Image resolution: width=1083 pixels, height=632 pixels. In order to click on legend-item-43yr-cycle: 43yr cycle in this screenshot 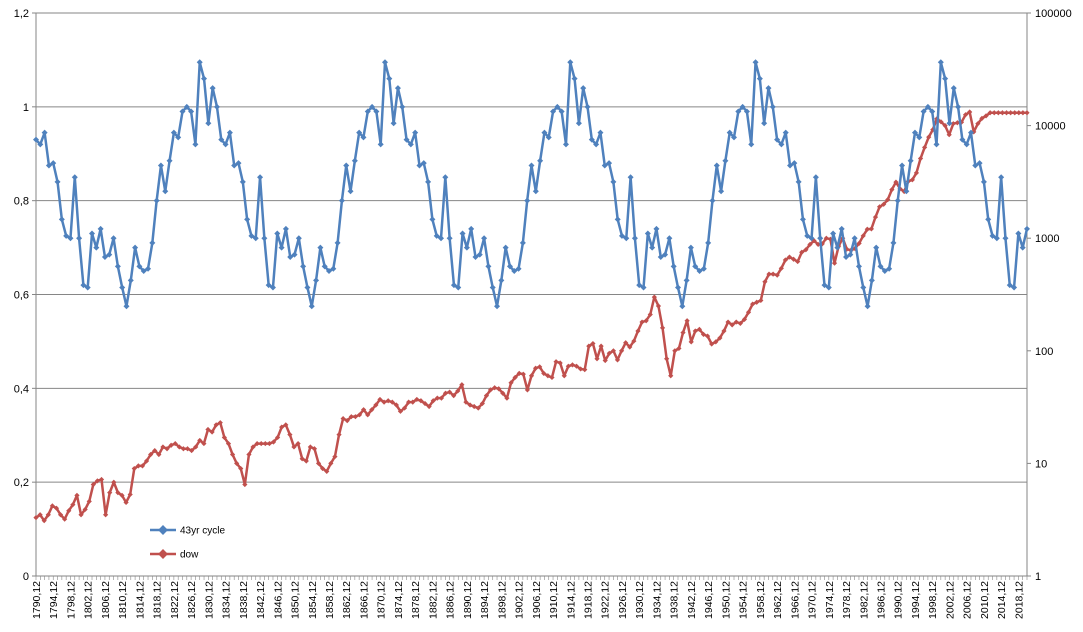, I will do `click(187, 531)`.